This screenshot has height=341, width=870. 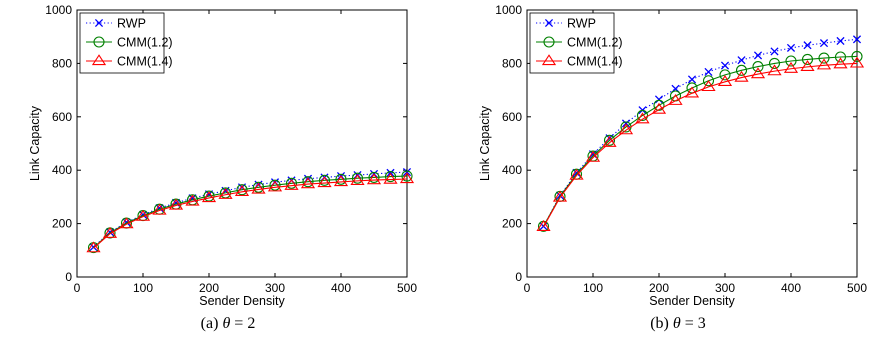 I want to click on figure-caption: (b) θ = 3, so click(x=678, y=323).